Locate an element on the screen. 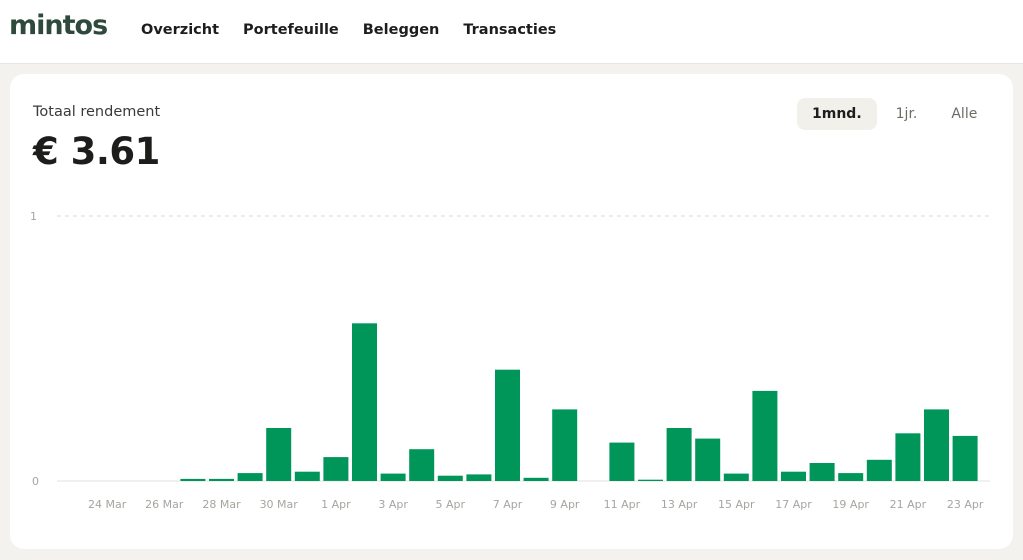  x-tick-label: 15 Apr is located at coordinates (736, 504).